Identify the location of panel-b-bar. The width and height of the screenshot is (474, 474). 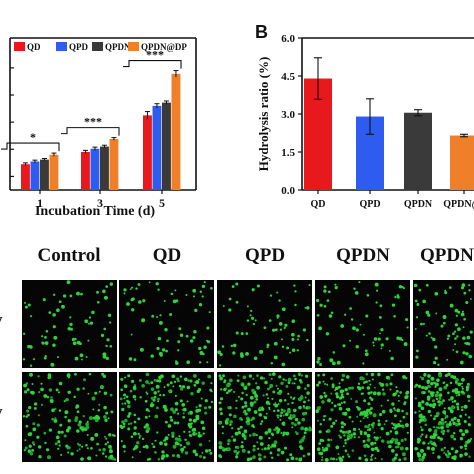
(462, 162).